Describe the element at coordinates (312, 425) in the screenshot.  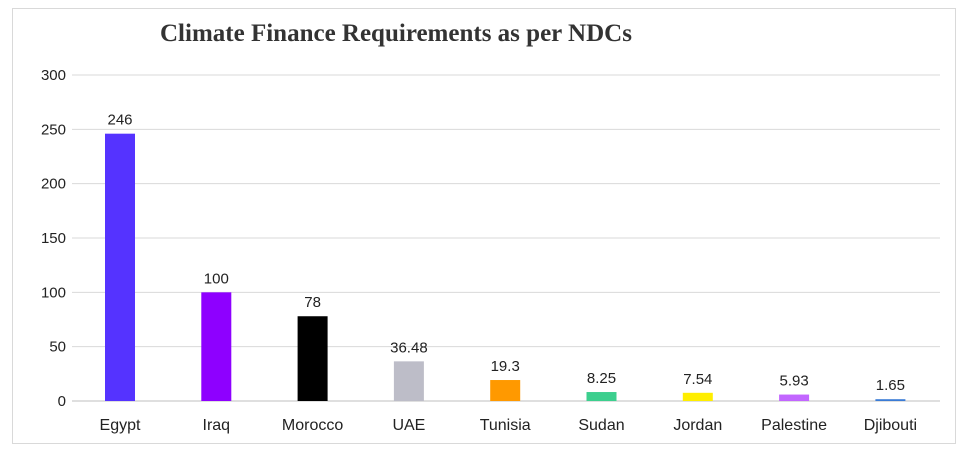
I see `category-label-morocco: Morocco` at that location.